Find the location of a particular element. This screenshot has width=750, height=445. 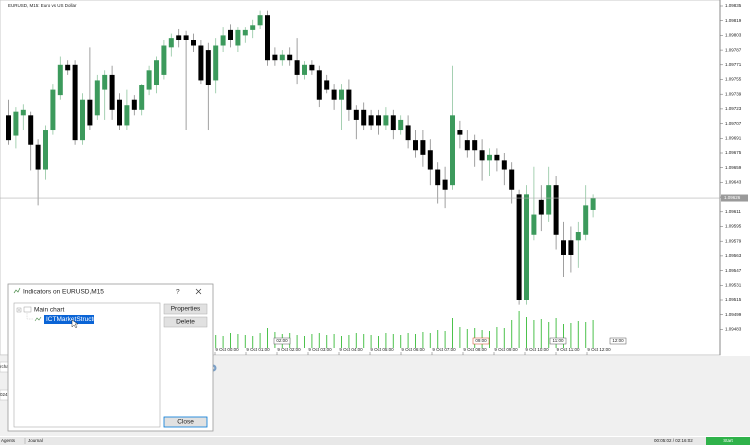

time-label: 9 Oct 03:00 is located at coordinates (320, 349).